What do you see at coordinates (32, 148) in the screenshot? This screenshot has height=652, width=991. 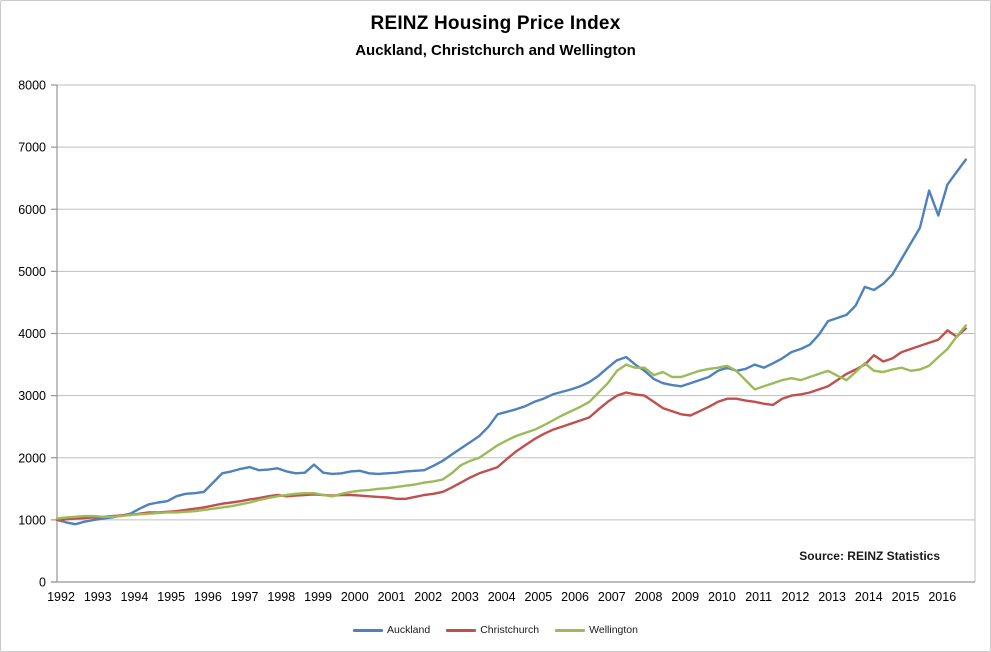 I see `y-tick-label-7000: 7000` at bounding box center [32, 148].